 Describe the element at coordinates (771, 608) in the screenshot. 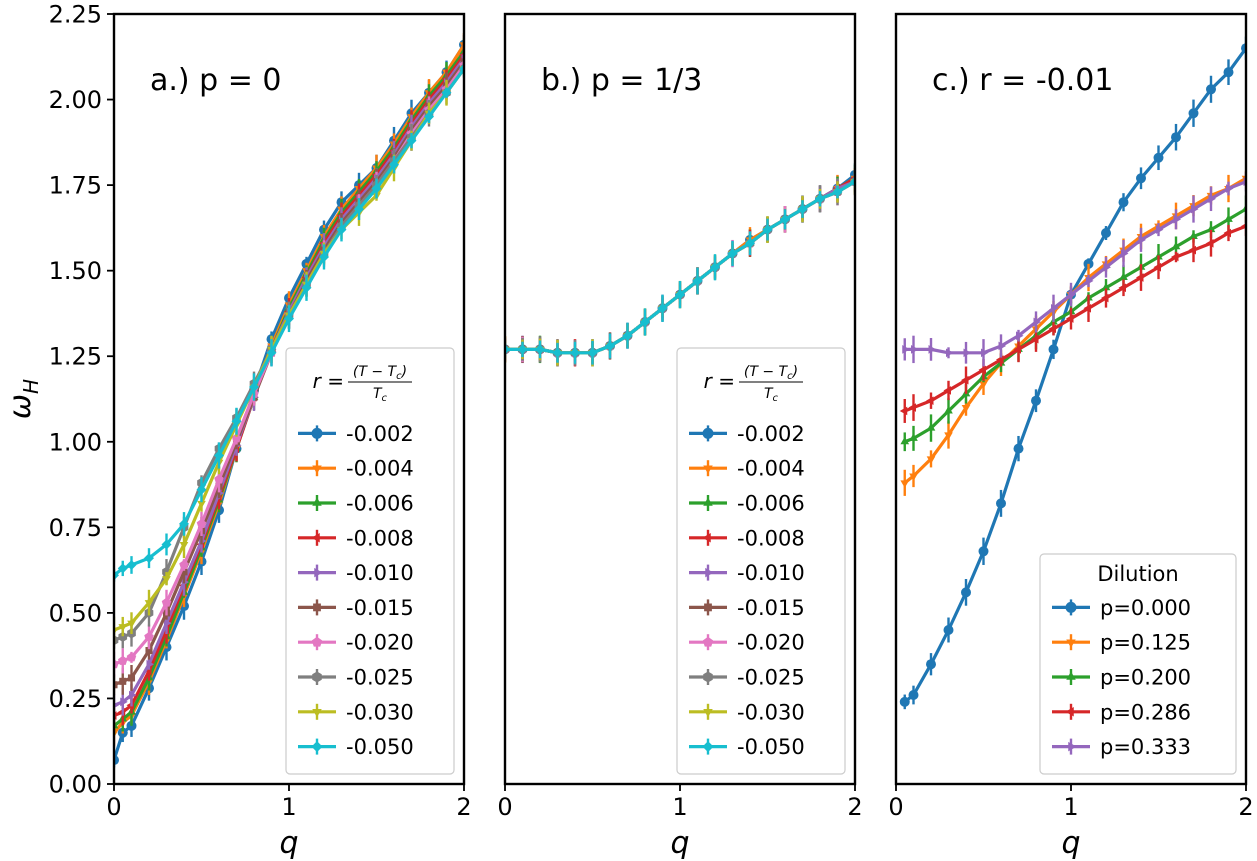

I see `legend-label: -0.015` at that location.